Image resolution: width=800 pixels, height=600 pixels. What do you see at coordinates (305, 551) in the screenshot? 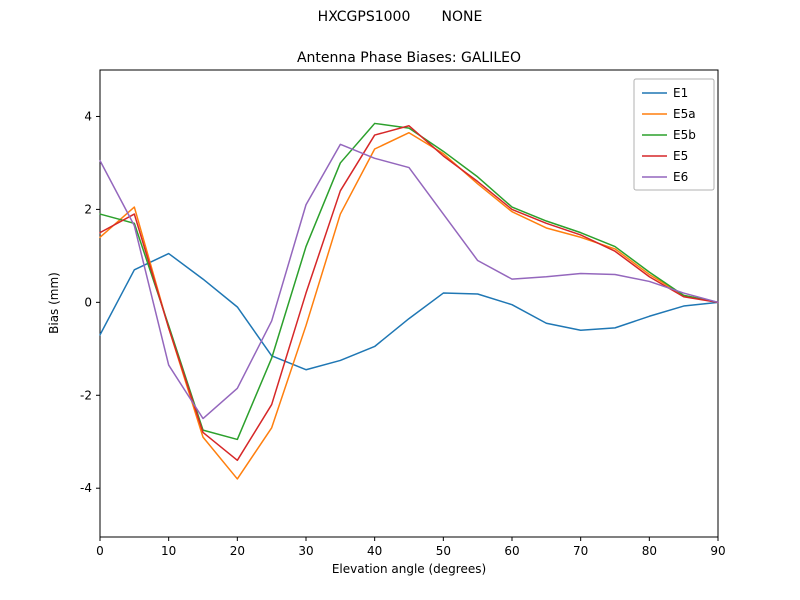
I see `x-tick-label: 30` at bounding box center [305, 551].